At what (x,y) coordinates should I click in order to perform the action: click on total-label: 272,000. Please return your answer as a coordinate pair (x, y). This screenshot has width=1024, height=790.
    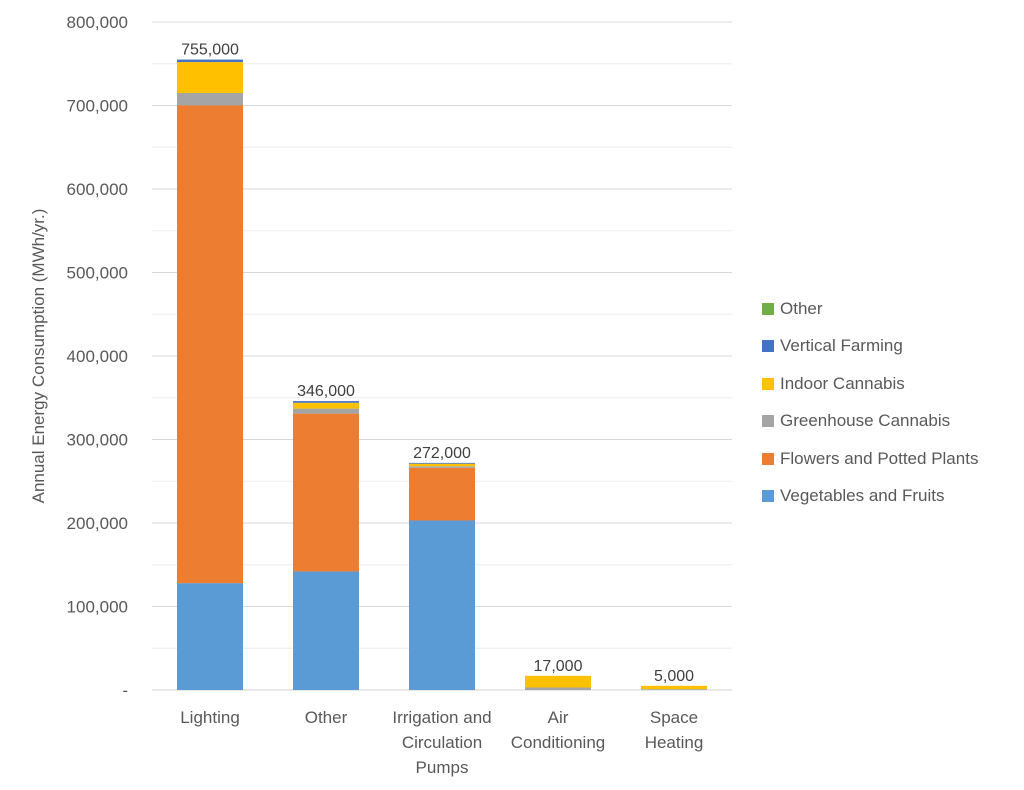
    Looking at the image, I should click on (442, 453).